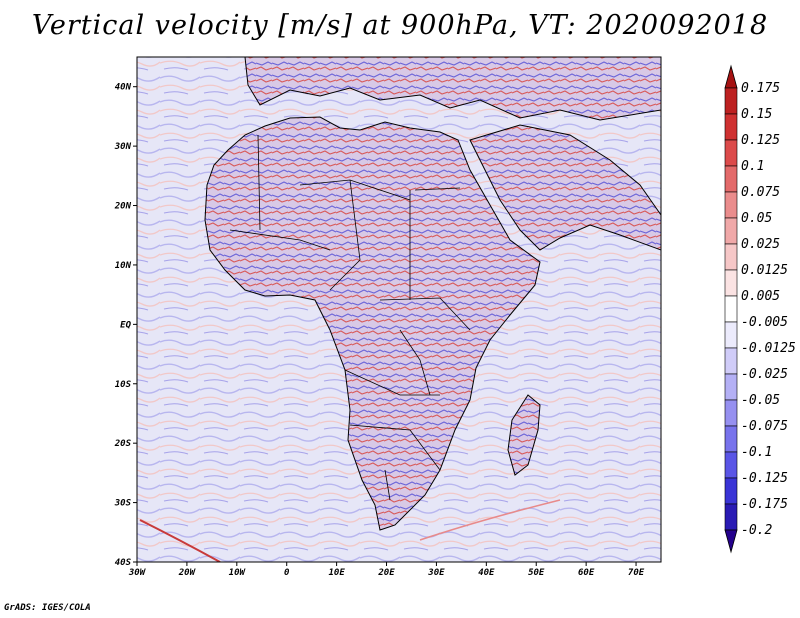 The height and width of the screenshot is (618, 800). Describe the element at coordinates (756, 530) in the screenshot. I see `colorbar-label: -0.2` at that location.